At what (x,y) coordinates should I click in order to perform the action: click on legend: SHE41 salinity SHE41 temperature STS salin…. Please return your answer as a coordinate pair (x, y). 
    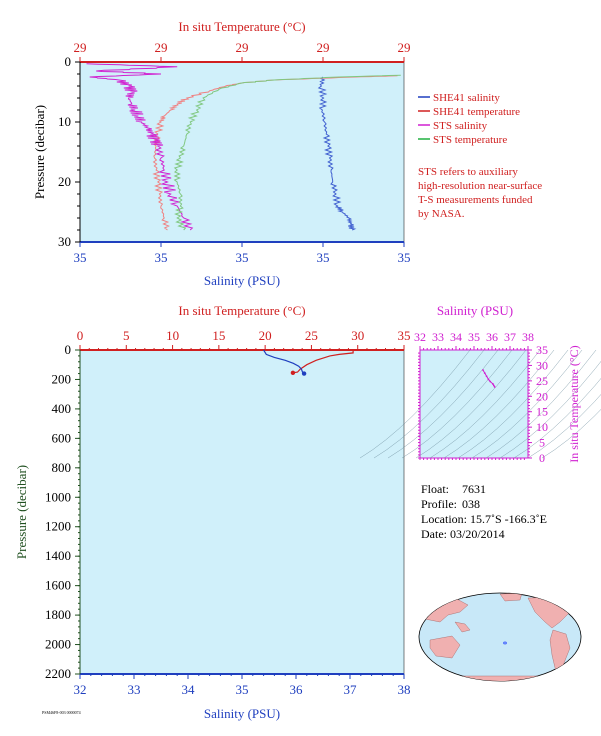
    Looking at the image, I should click on (469, 119).